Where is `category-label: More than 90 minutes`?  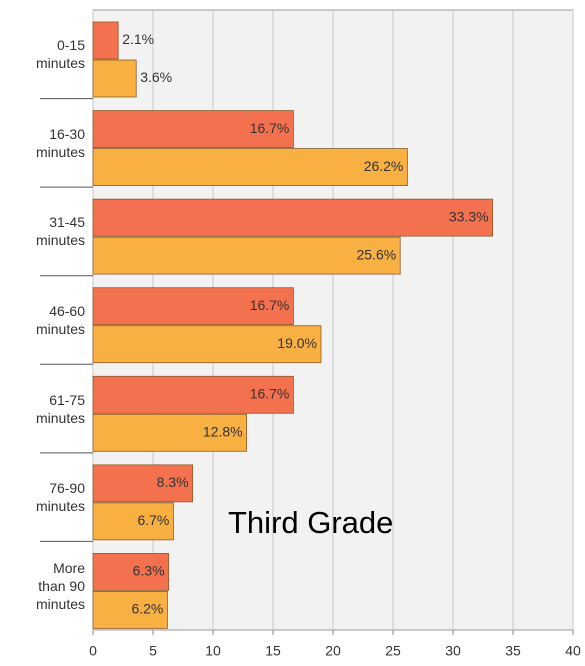 category-label: More than 90 minutes is located at coordinates (60, 585).